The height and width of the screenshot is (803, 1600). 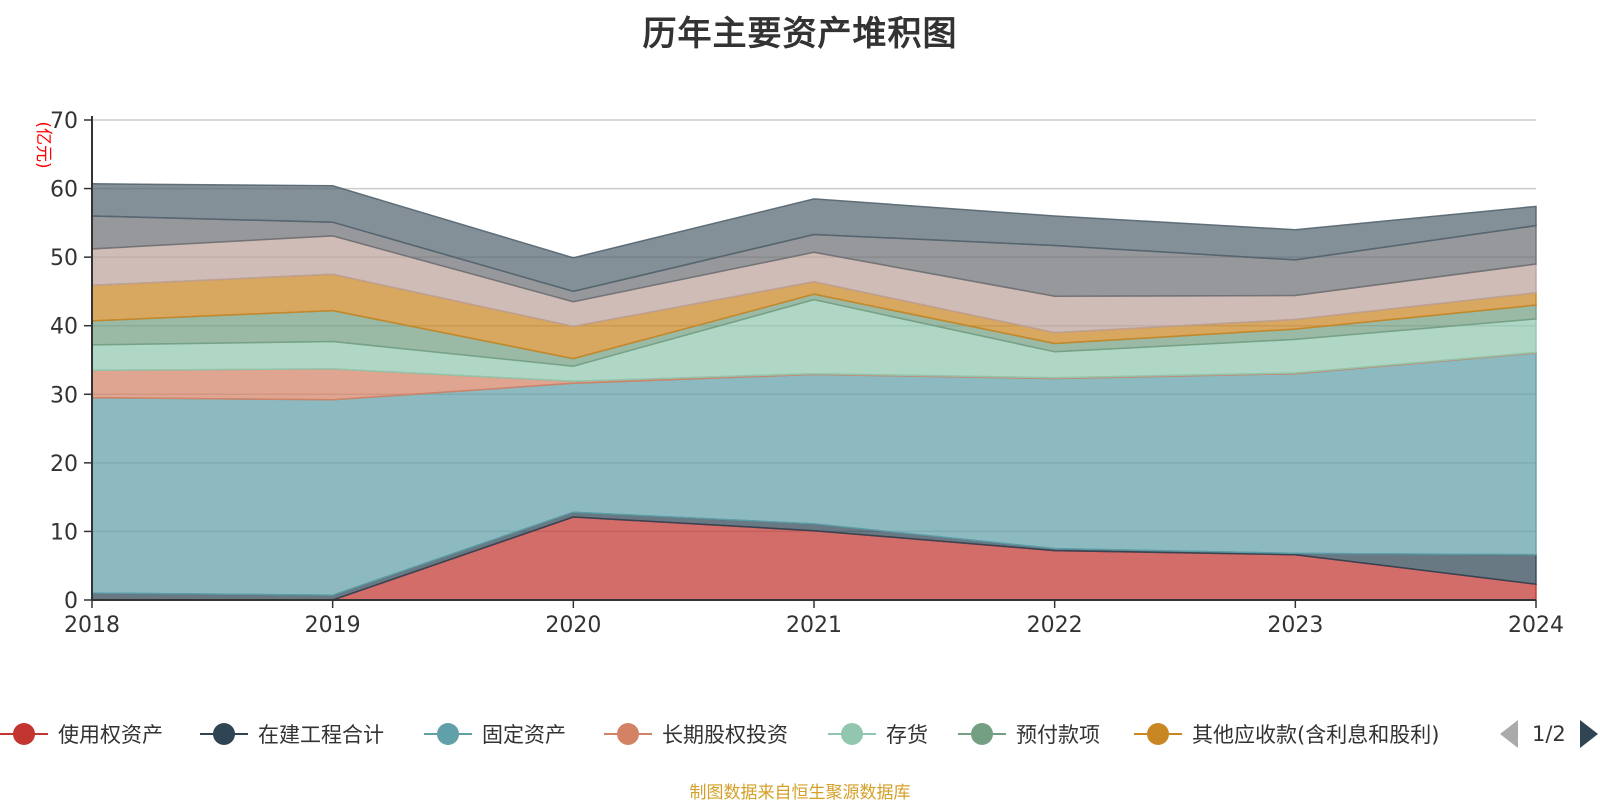 What do you see at coordinates (800, 793) in the screenshot?
I see `data-source-note: 制图数据来自恒生聚源数据库` at bounding box center [800, 793].